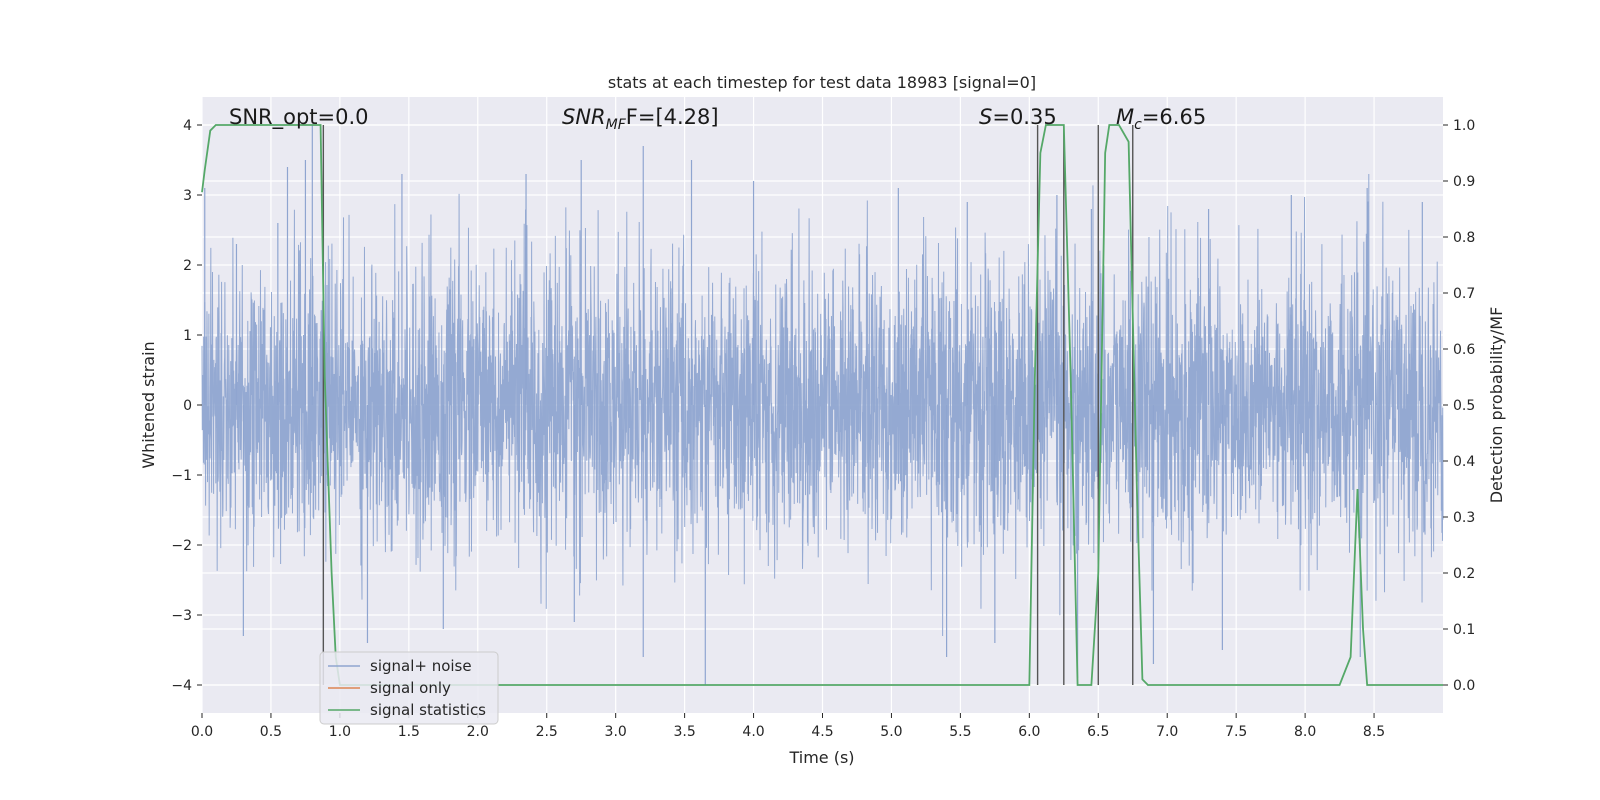 The image size is (1600, 800). Describe the element at coordinates (428, 710) in the screenshot. I see `legend-label-signal-statistics: signal statistics` at that location.